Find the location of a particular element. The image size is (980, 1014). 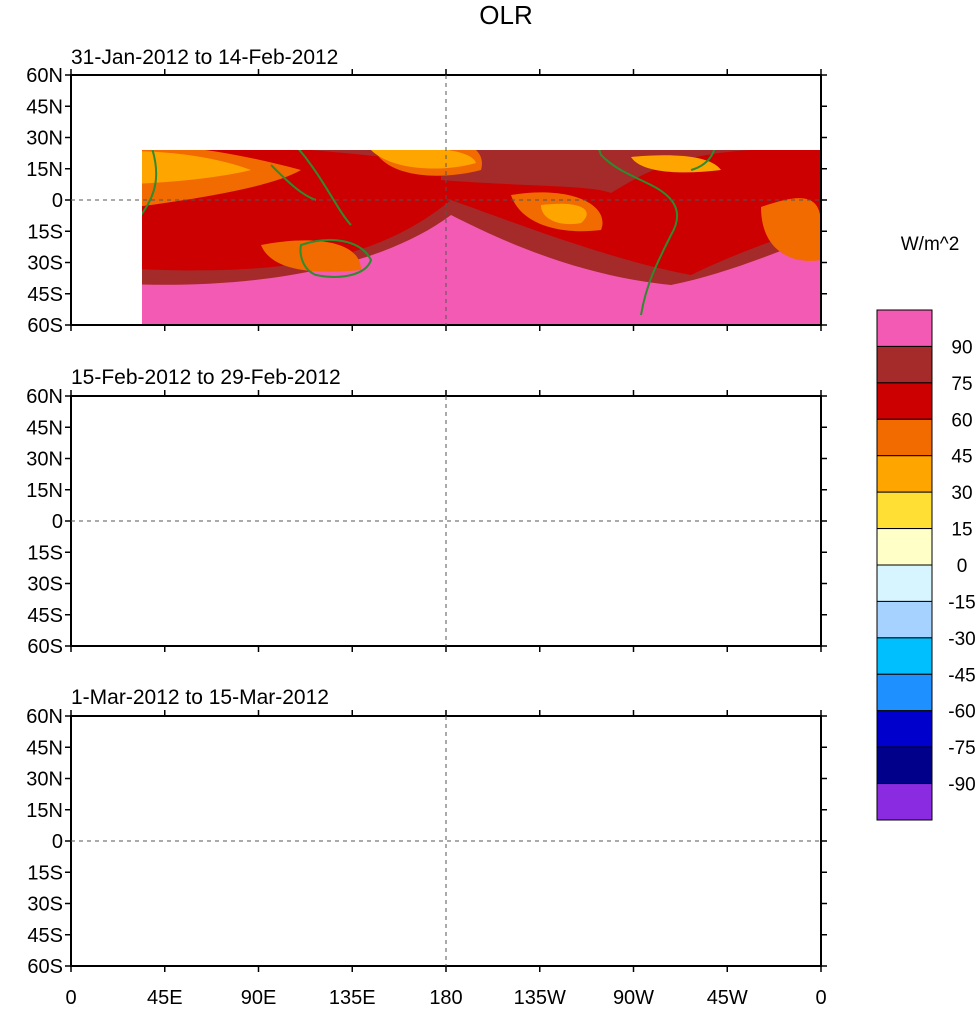

colorbar-label: -15 is located at coordinates (961, 602).